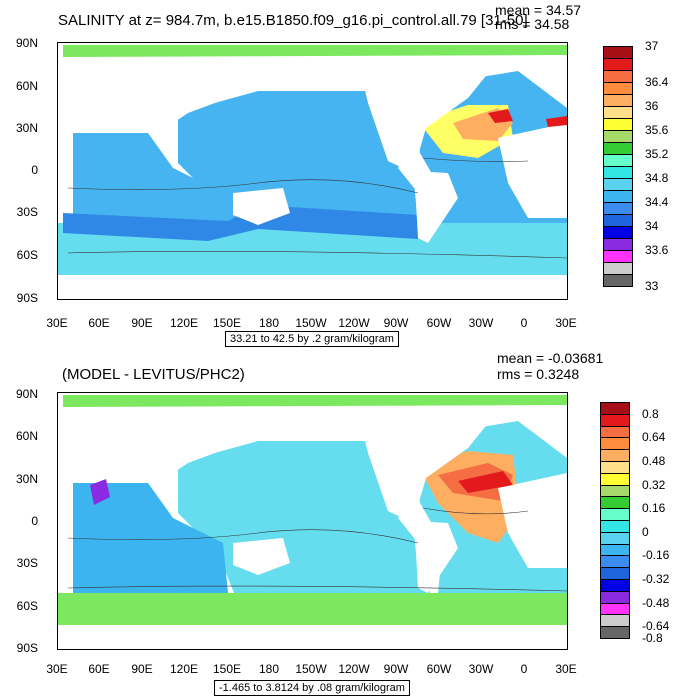 The image size is (700, 700). I want to click on colorbar-label: 34, so click(652, 226).